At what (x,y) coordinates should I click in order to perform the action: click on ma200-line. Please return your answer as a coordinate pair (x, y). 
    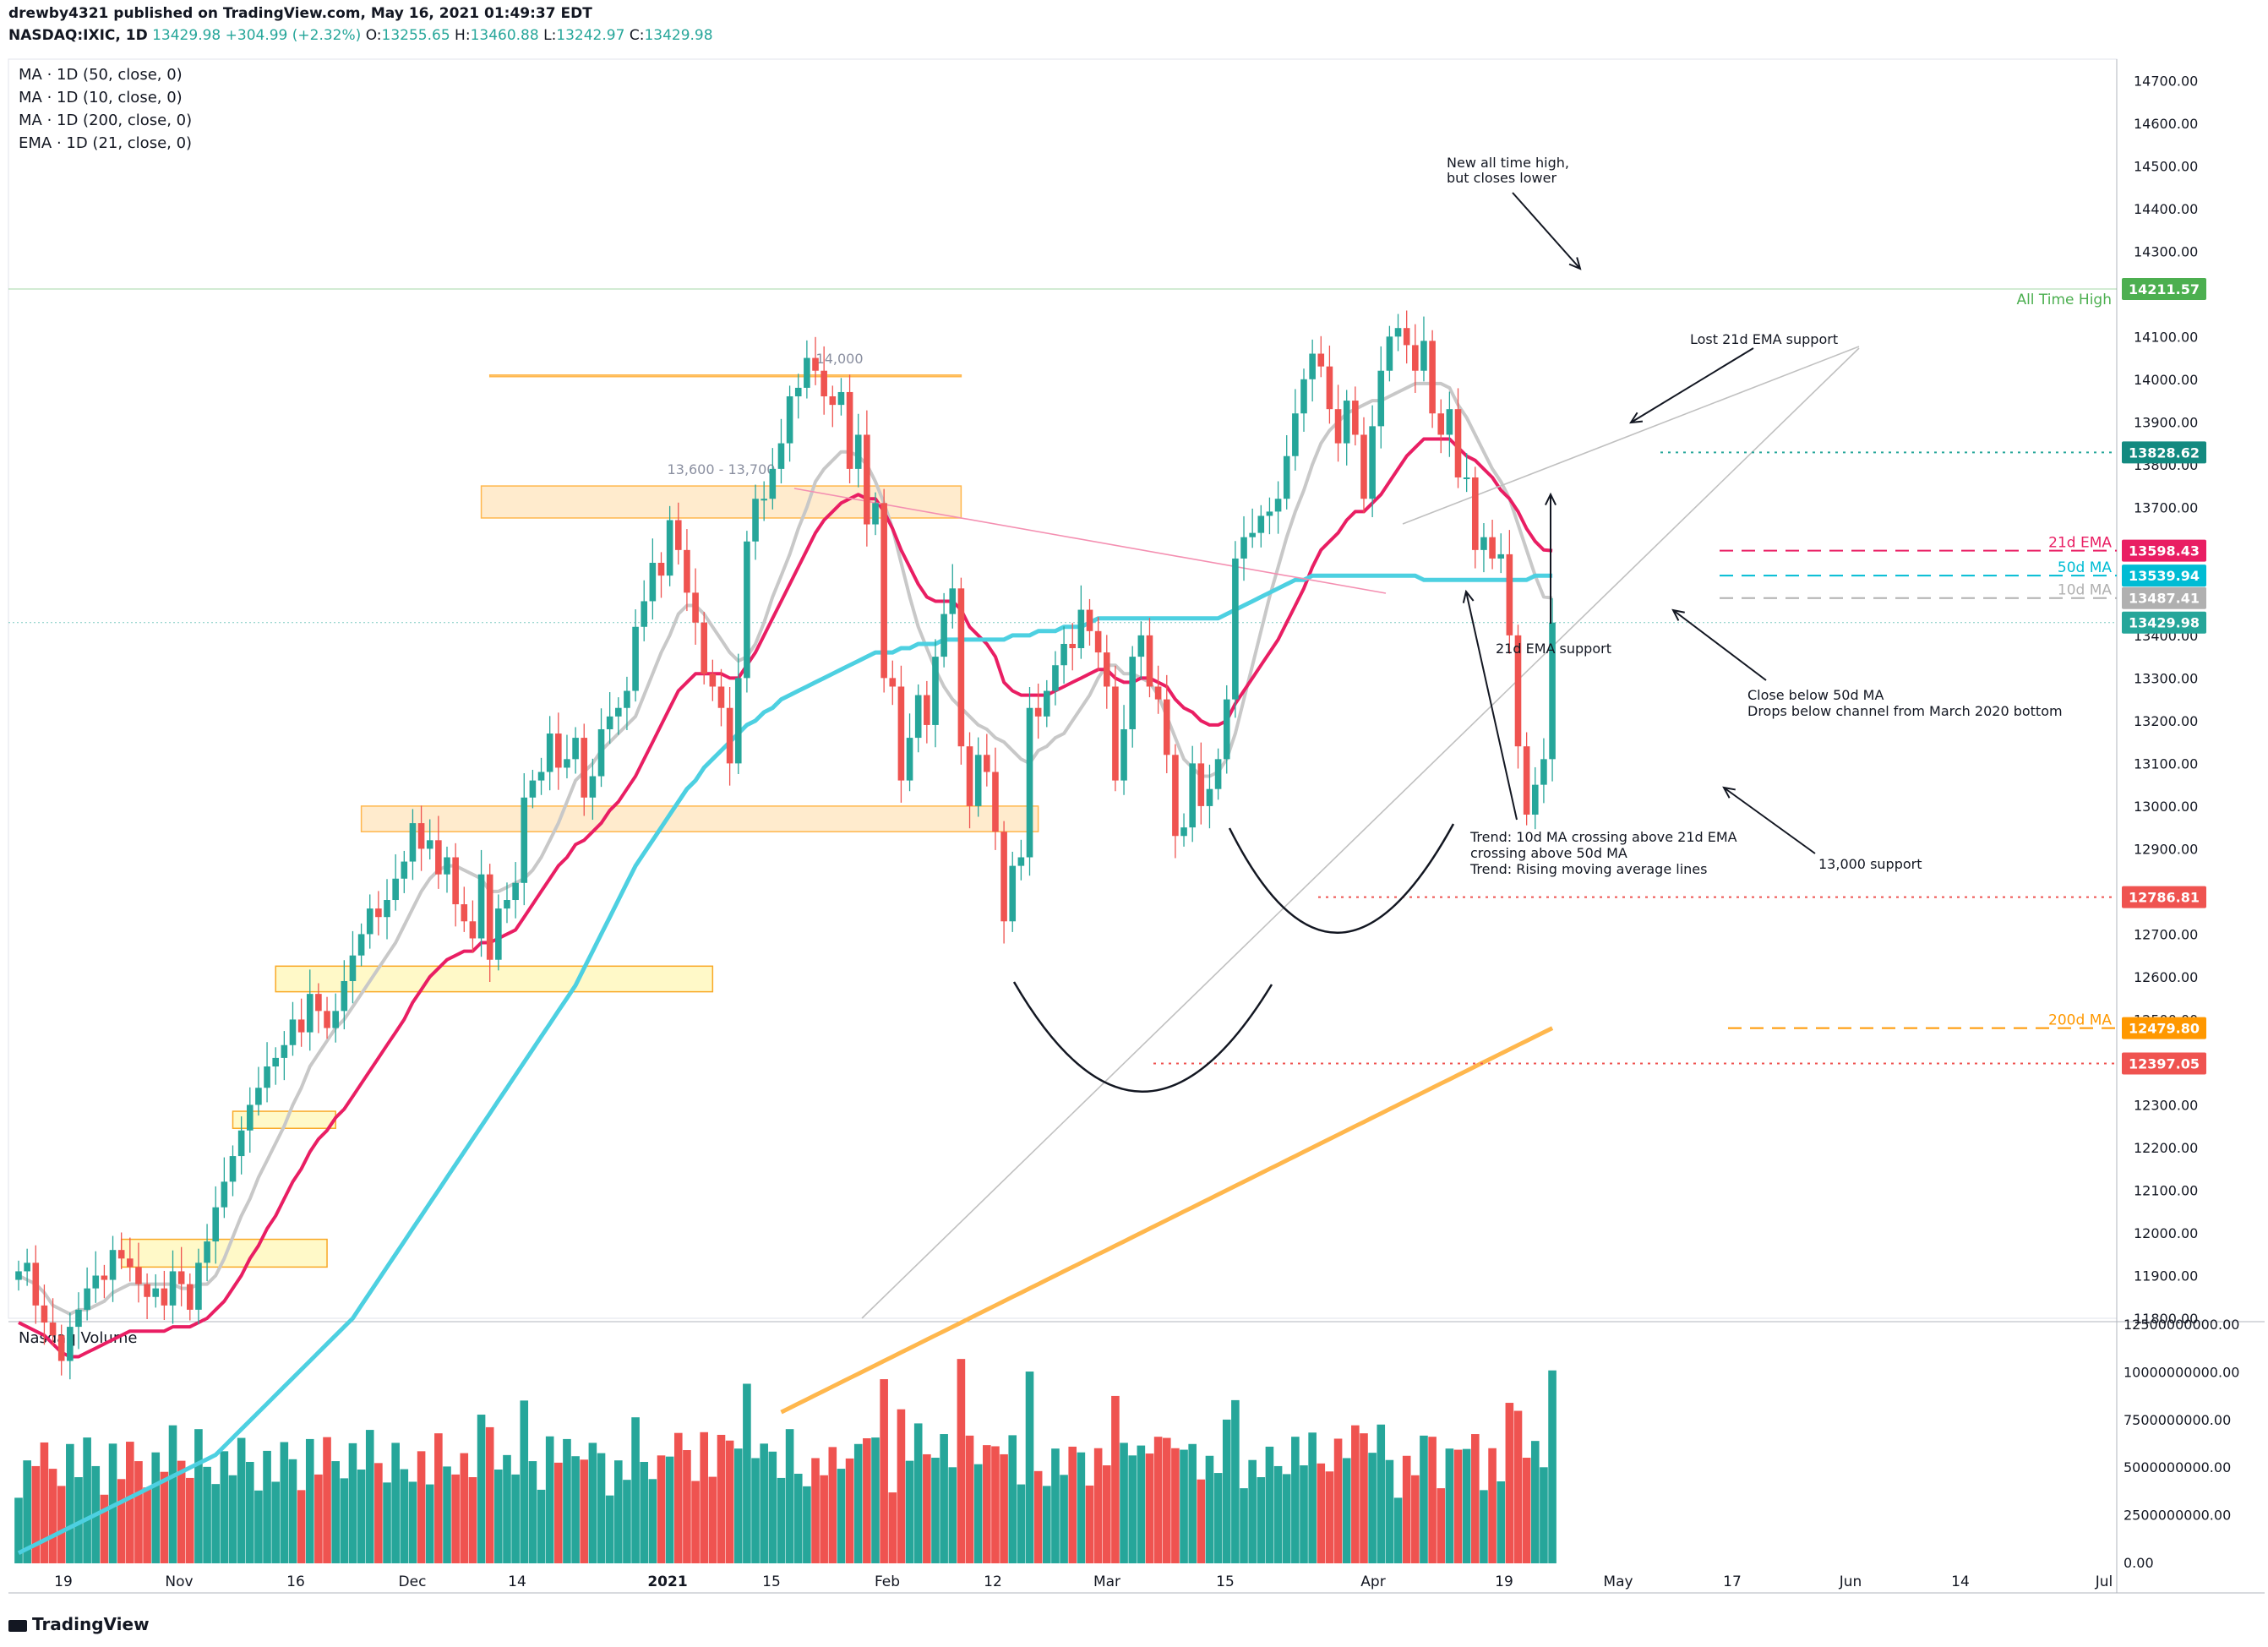
    Looking at the image, I should click on (1167, 1220).